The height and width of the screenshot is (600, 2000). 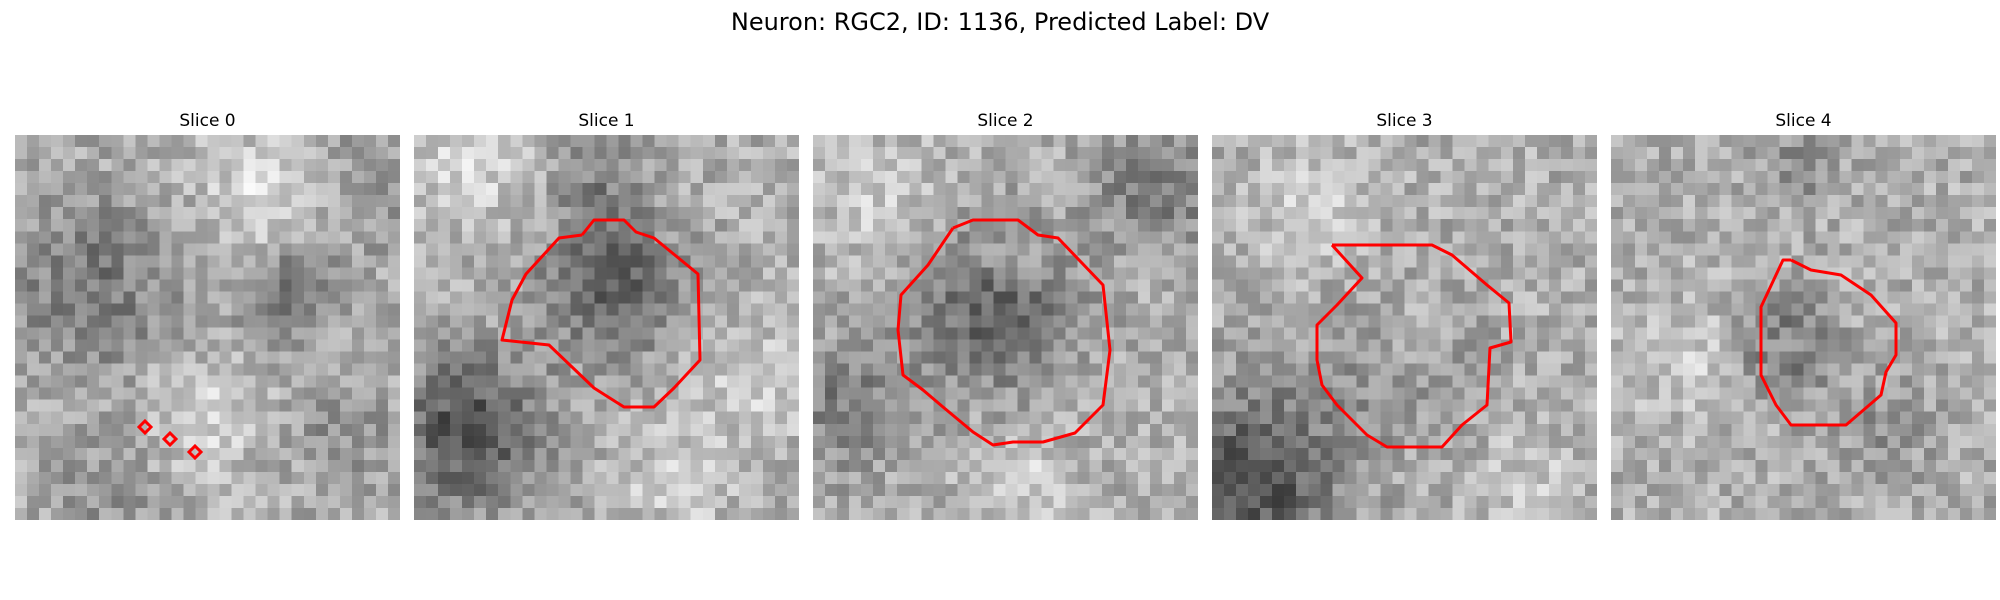 What do you see at coordinates (207, 121) in the screenshot?
I see `slice-title-0: Slice 0` at bounding box center [207, 121].